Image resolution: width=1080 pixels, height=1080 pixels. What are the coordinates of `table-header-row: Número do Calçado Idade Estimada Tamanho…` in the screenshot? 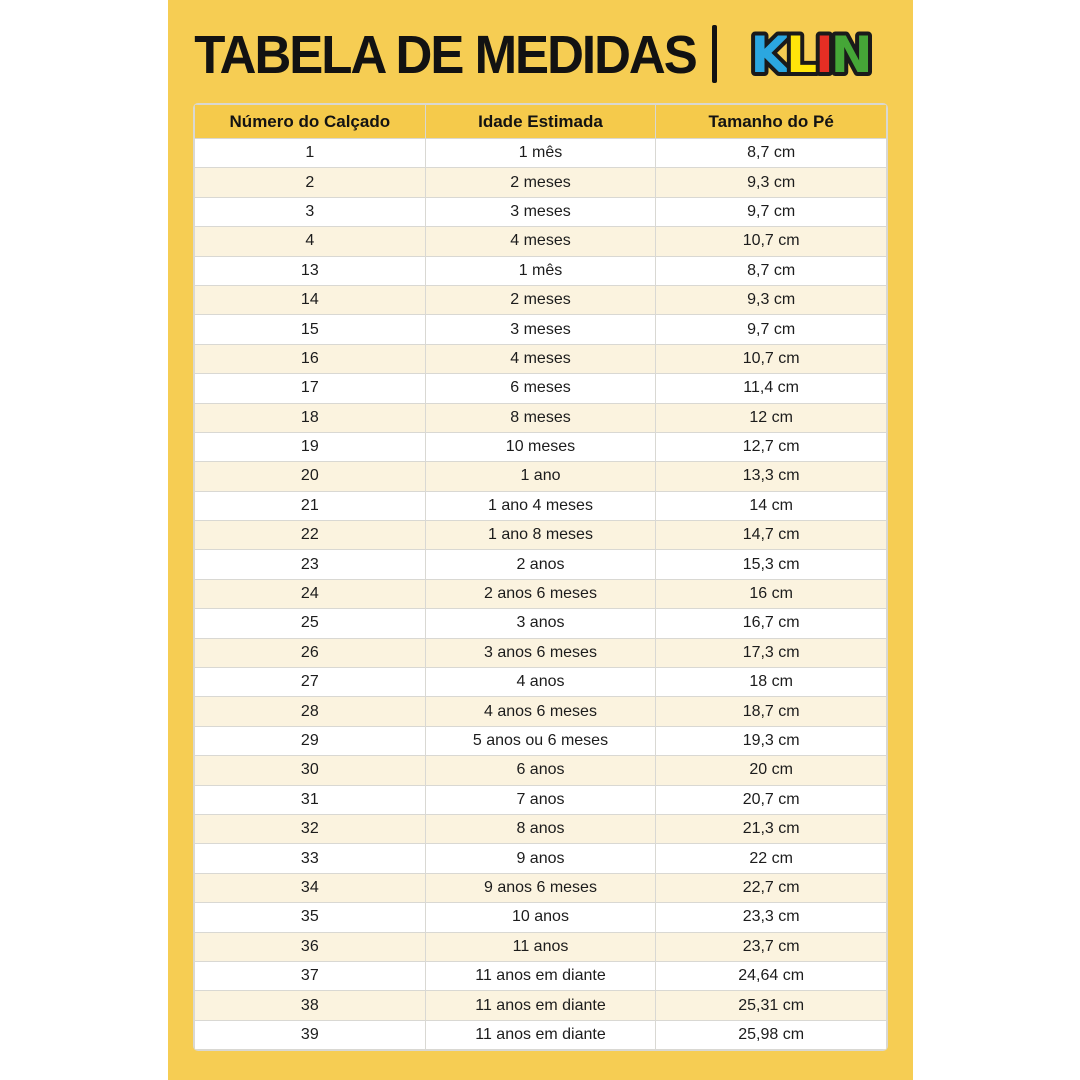 It's located at (540, 121).